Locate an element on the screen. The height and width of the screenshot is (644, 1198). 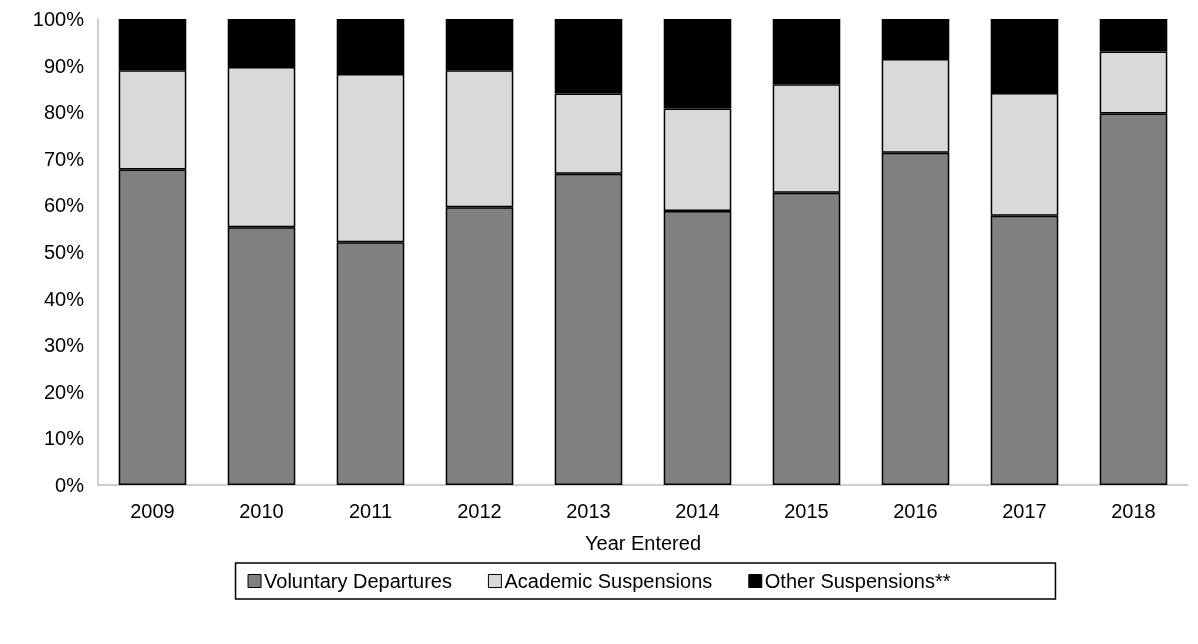
x-tick-label: 2015 is located at coordinates (806, 511).